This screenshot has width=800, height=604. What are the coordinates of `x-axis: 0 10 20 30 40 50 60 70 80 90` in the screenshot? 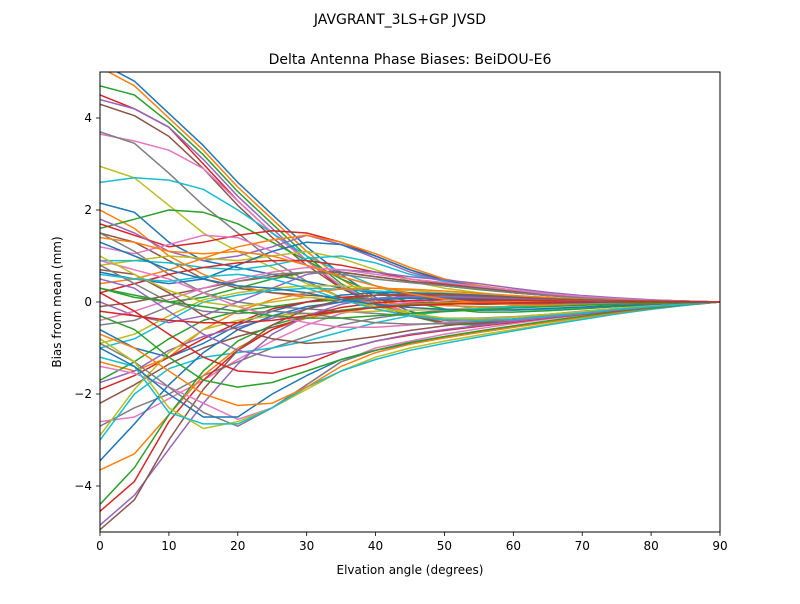 It's located at (412, 542).